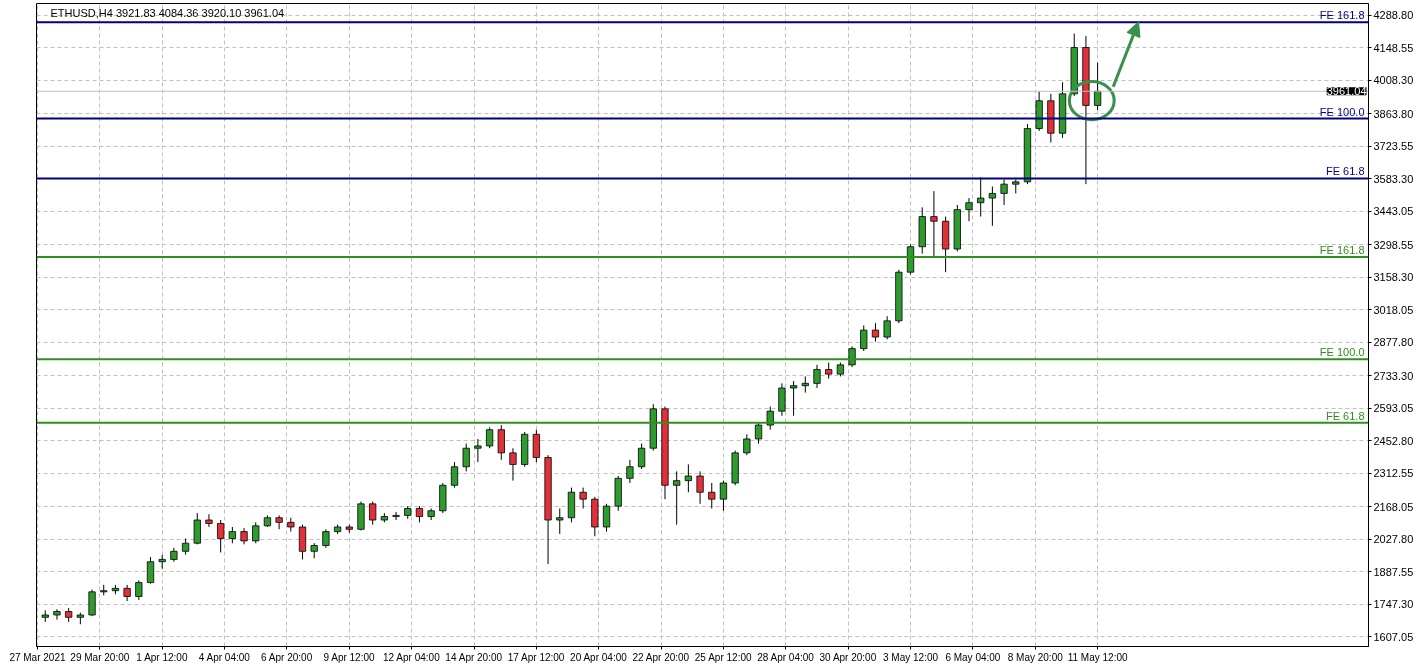 This screenshot has height=665, width=1419. What do you see at coordinates (1393, 539) in the screenshot?
I see `y-tick-label: 2027.80` at bounding box center [1393, 539].